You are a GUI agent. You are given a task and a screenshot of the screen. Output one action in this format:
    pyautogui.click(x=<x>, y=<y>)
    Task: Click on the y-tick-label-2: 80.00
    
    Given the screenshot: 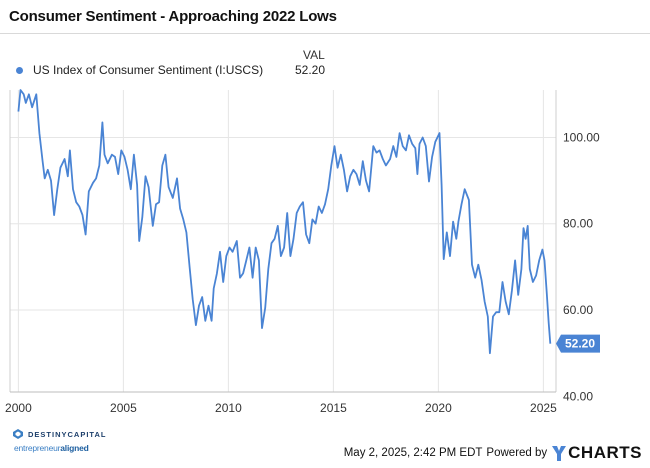 What is the action you would take?
    pyautogui.click(x=578, y=224)
    